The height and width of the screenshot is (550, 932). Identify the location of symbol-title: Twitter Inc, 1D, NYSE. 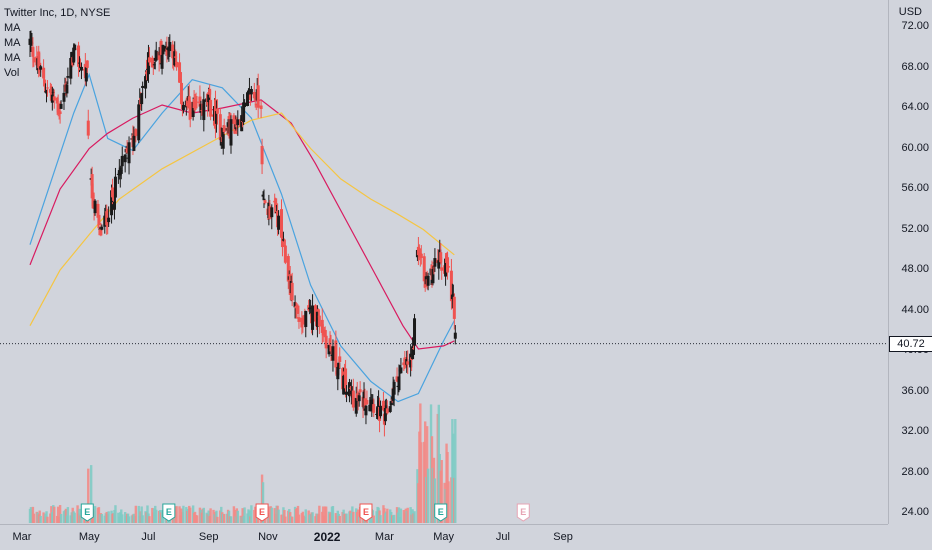
(57, 13).